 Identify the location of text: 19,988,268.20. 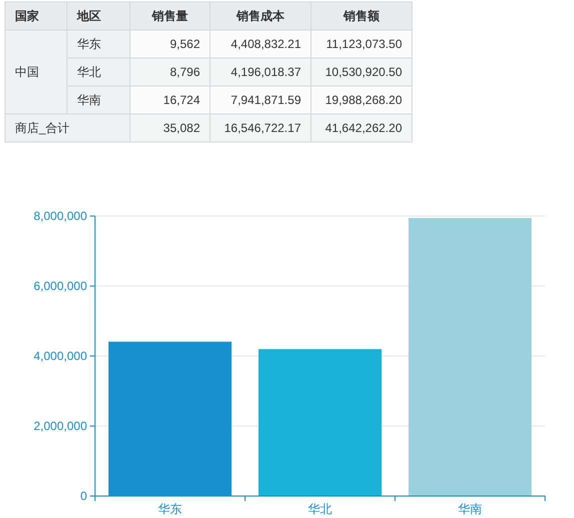
(363, 100).